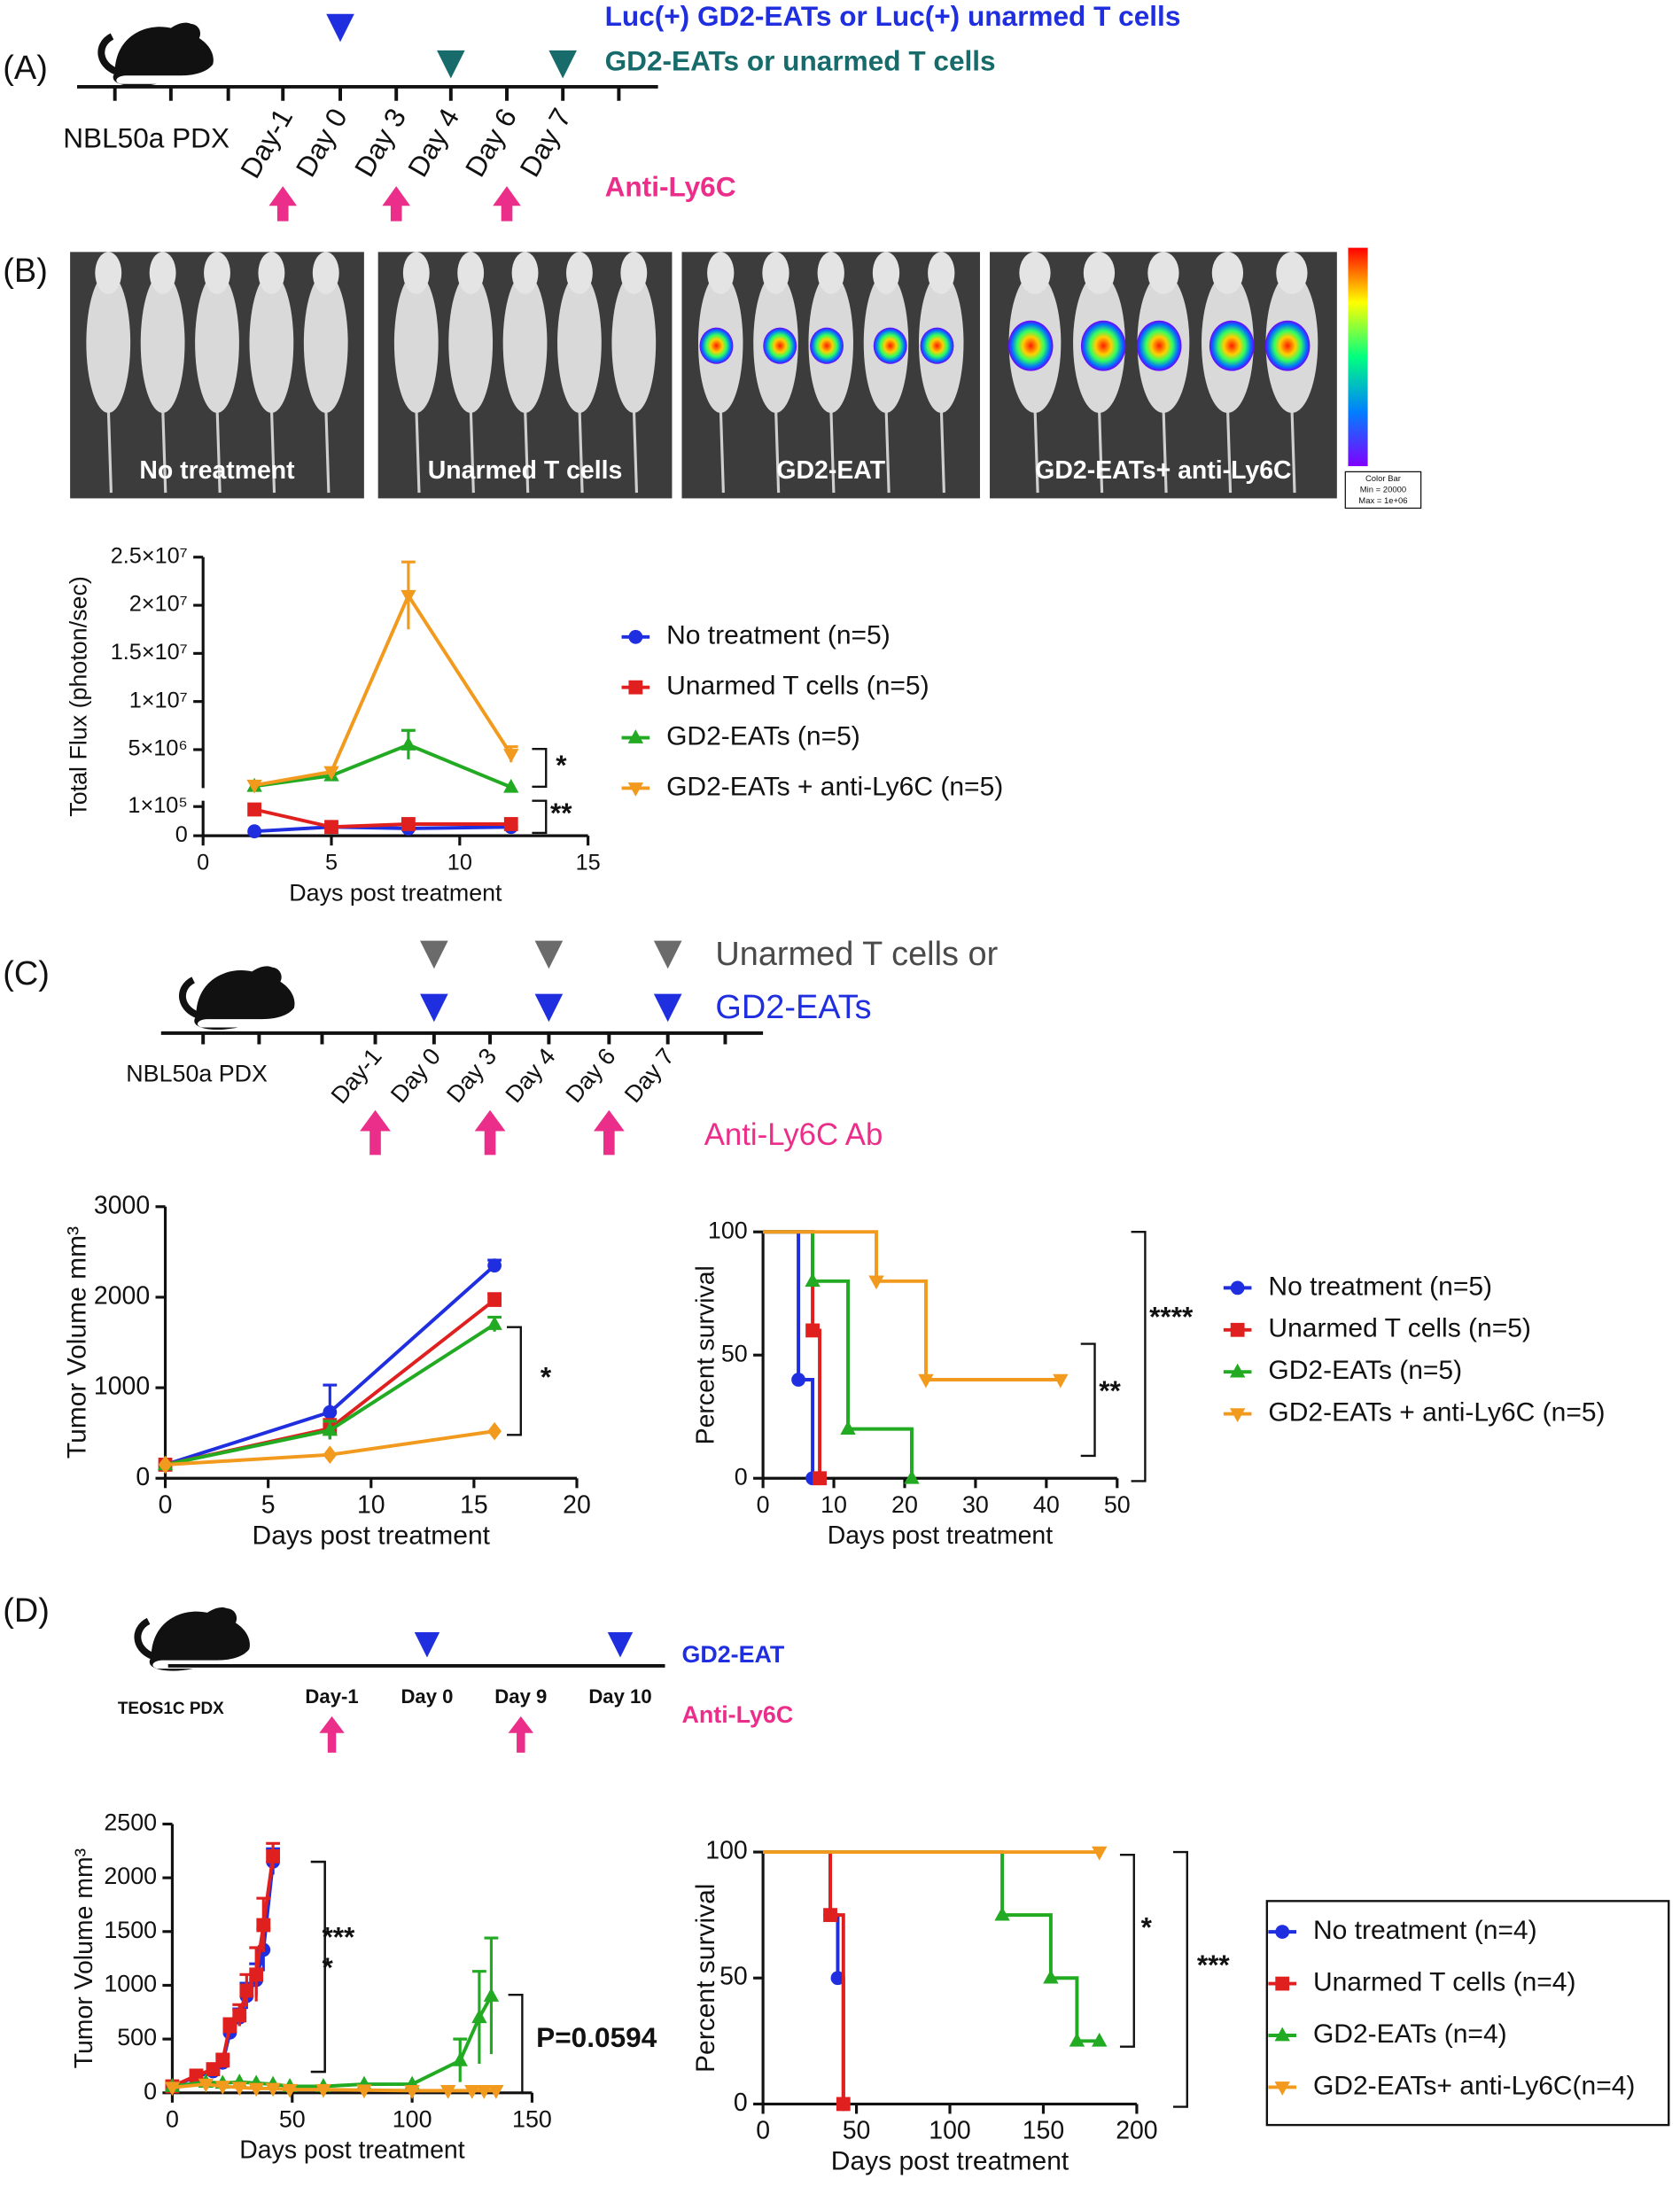  Describe the element at coordinates (367, 93) in the screenshot. I see `timeline-ticks` at that location.